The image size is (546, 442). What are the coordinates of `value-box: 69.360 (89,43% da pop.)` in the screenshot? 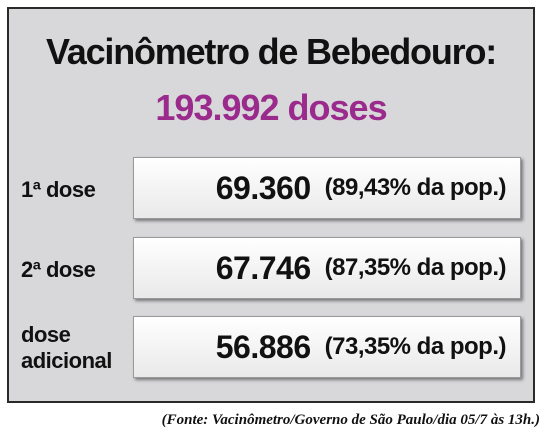 It's located at (327, 188).